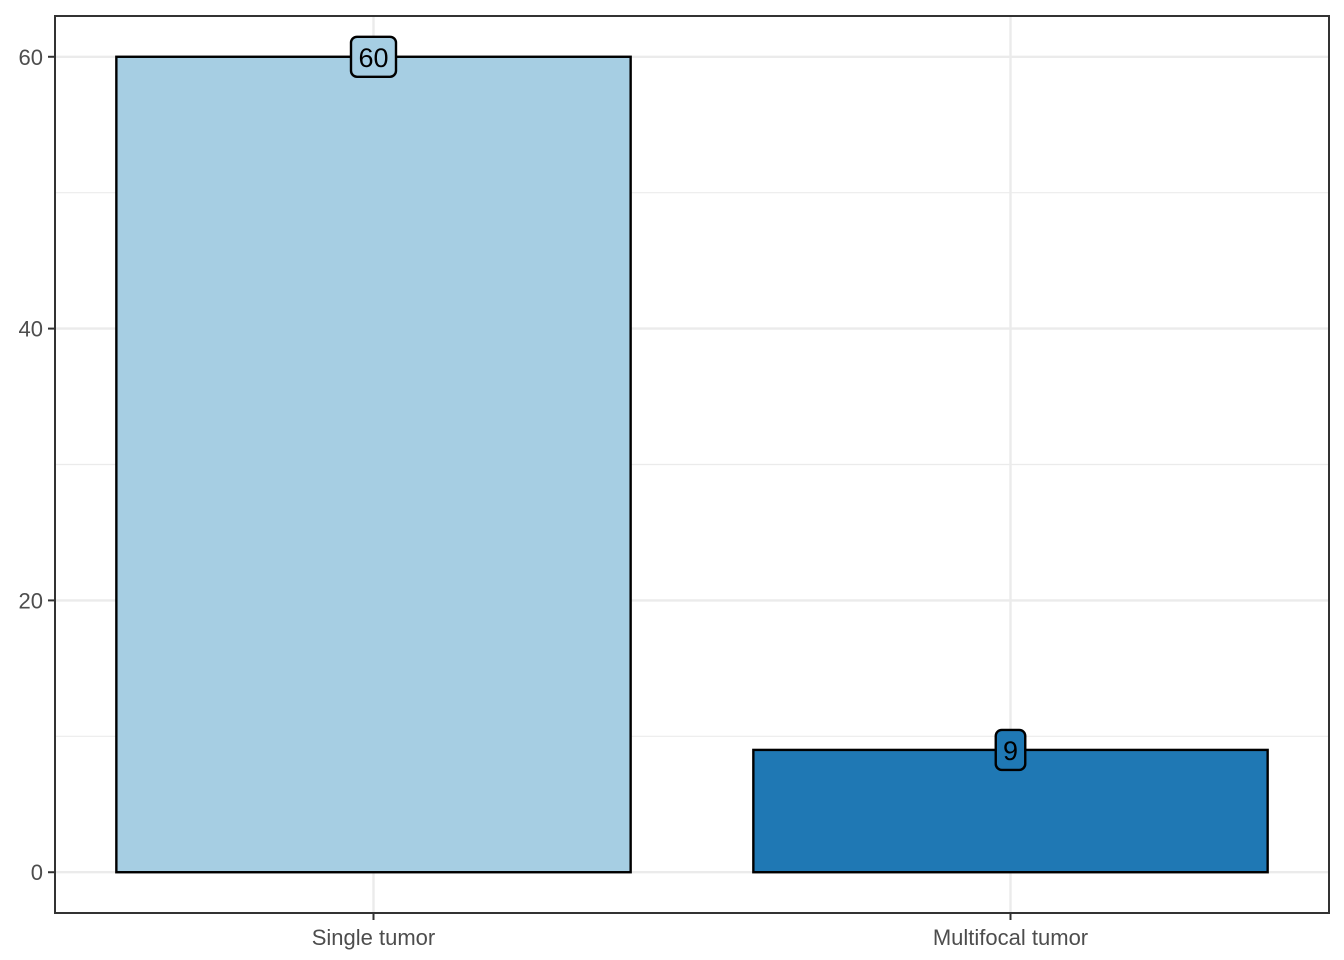  I want to click on y-tick-label: 60, so click(31, 57).